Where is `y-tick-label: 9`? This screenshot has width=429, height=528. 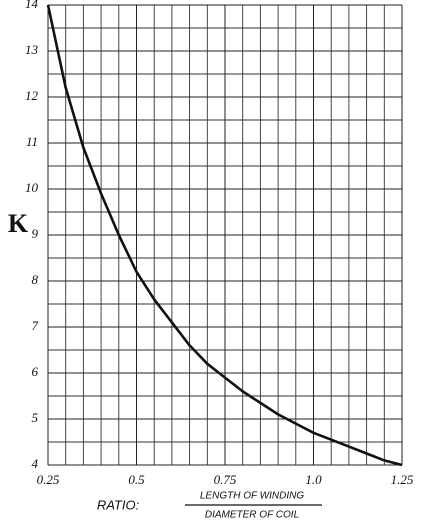
y-tick-label: 9 is located at coordinates (35, 233).